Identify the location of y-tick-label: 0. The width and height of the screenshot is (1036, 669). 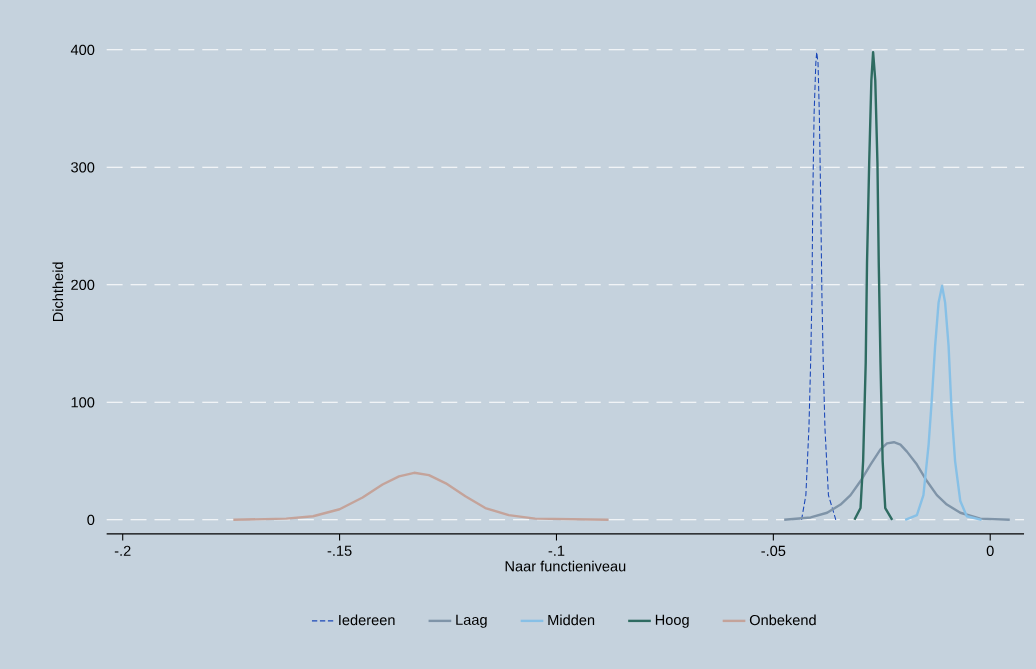
(91, 519).